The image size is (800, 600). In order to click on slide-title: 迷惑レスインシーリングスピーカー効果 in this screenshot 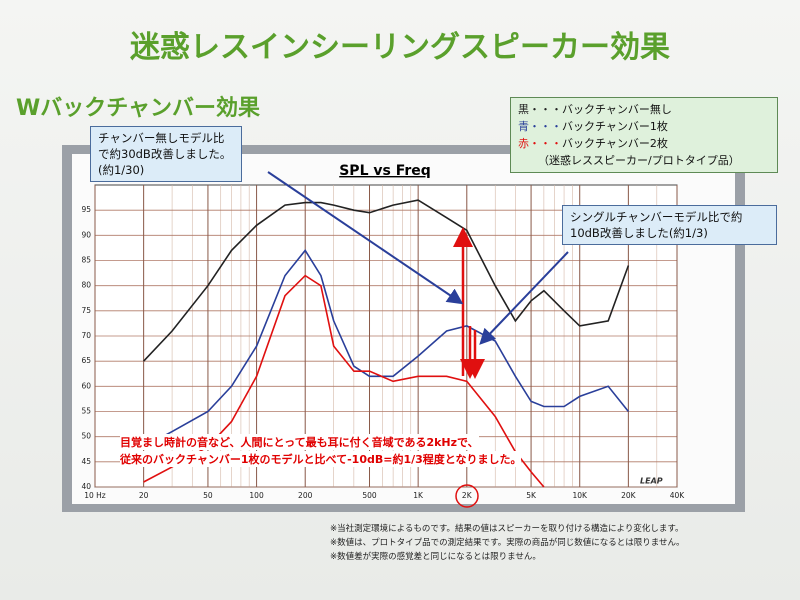, I will do `click(400, 47)`.